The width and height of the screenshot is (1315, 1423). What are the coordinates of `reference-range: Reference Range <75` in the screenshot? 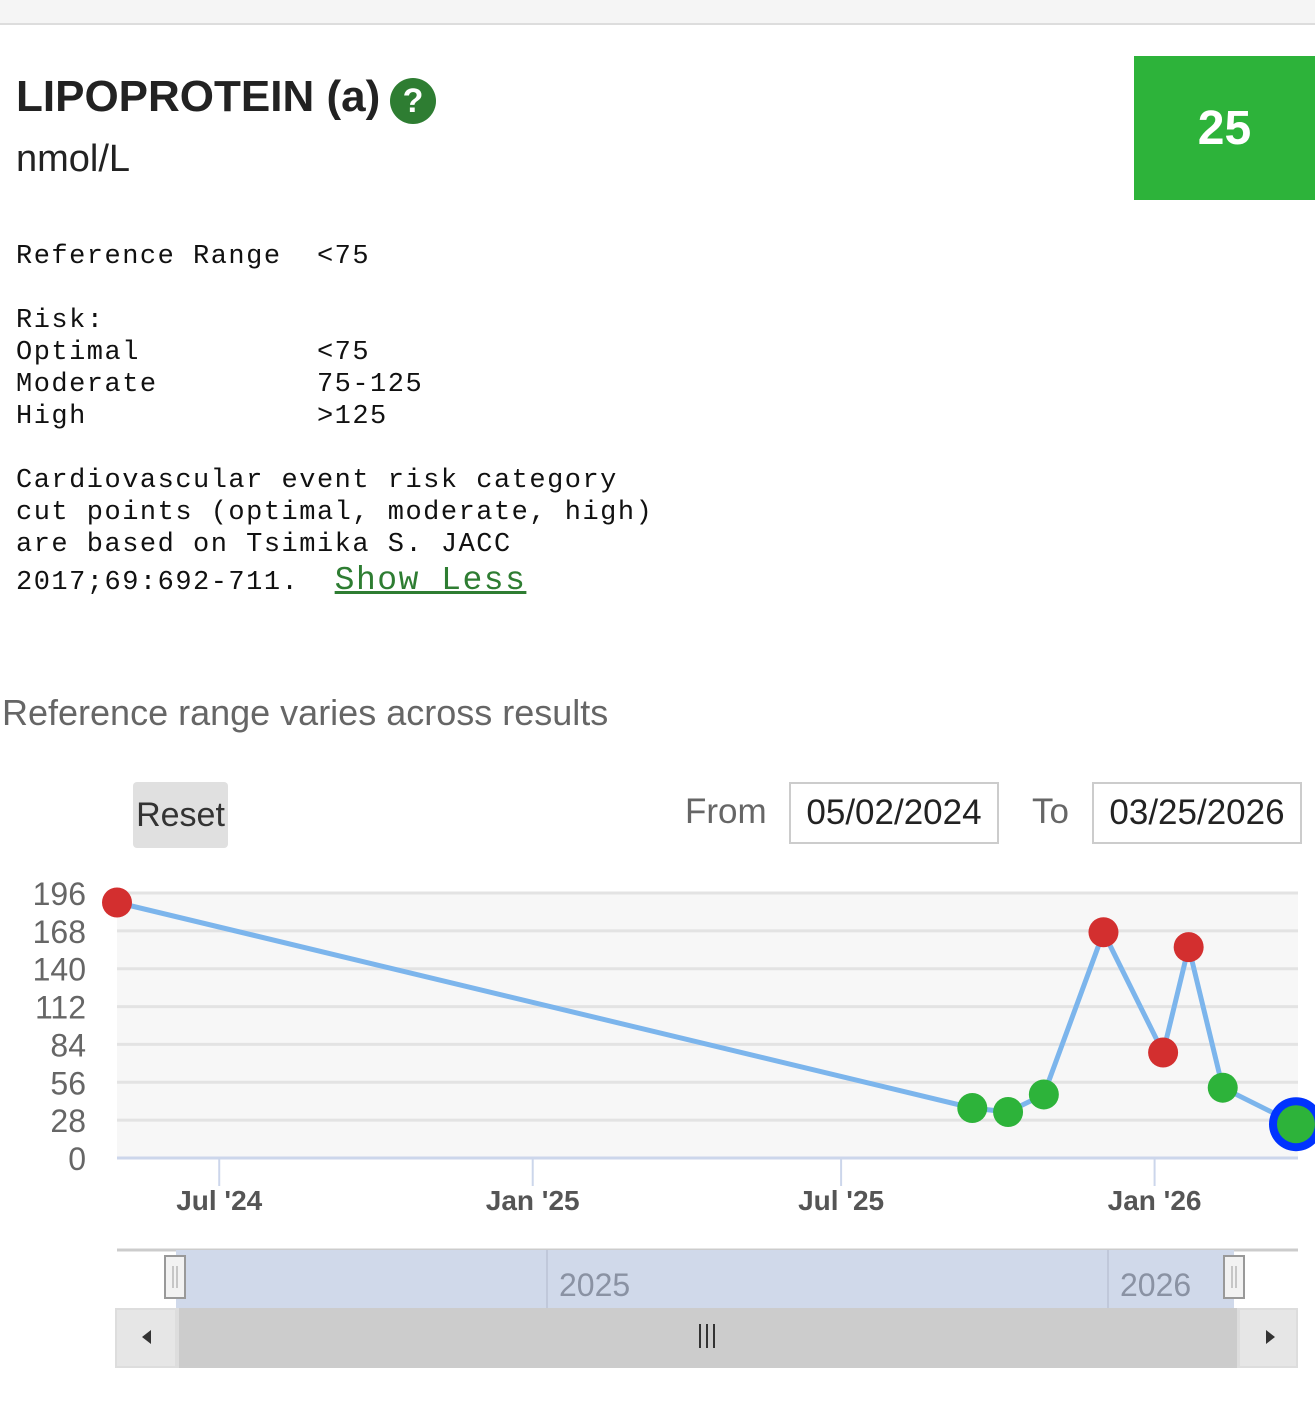 It's located at (193, 257).